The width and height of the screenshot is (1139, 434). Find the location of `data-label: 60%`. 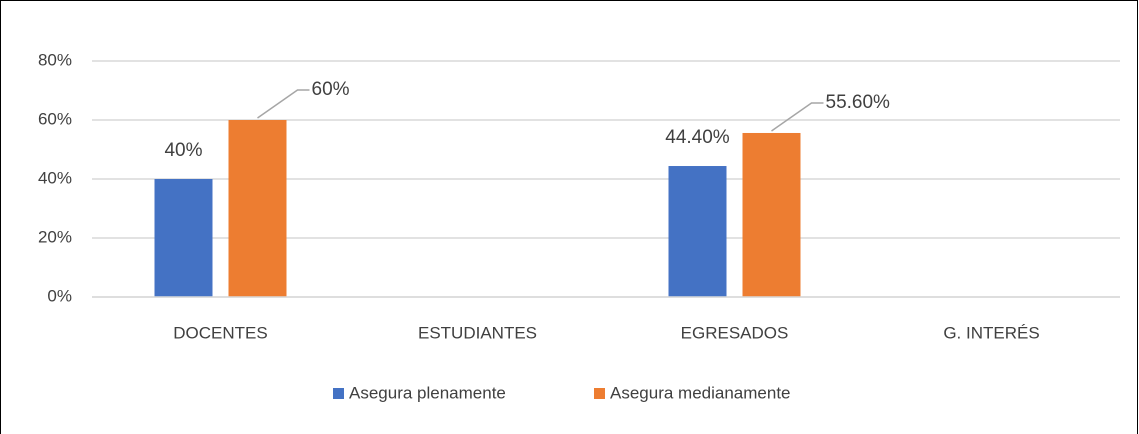

data-label: 60% is located at coordinates (331, 89).